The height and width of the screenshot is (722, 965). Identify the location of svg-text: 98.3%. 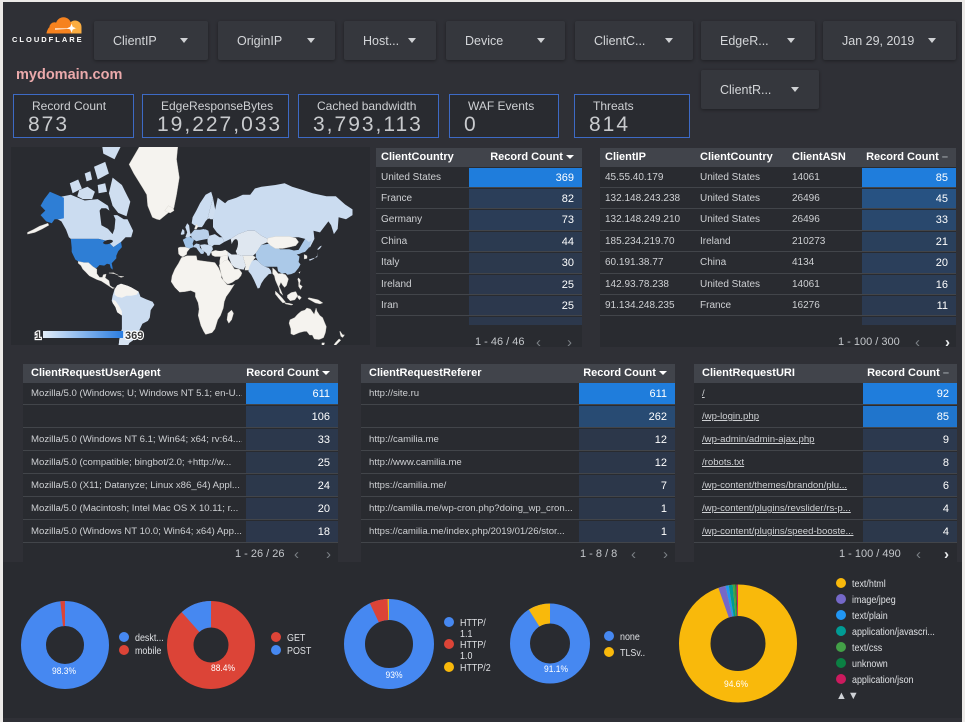
(64, 671).